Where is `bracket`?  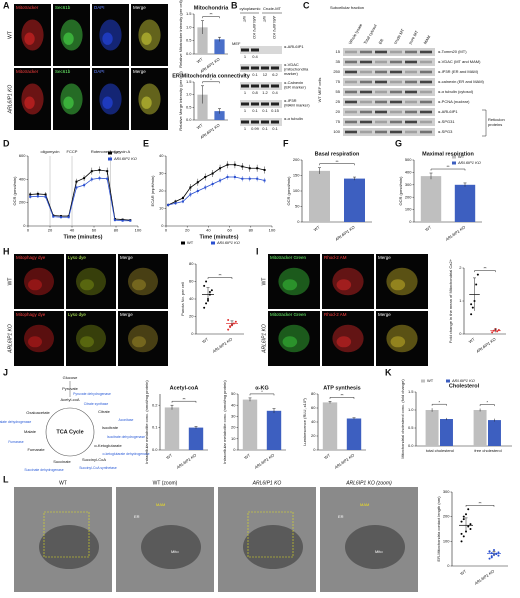
bracket is located at coordinates (484, 123).